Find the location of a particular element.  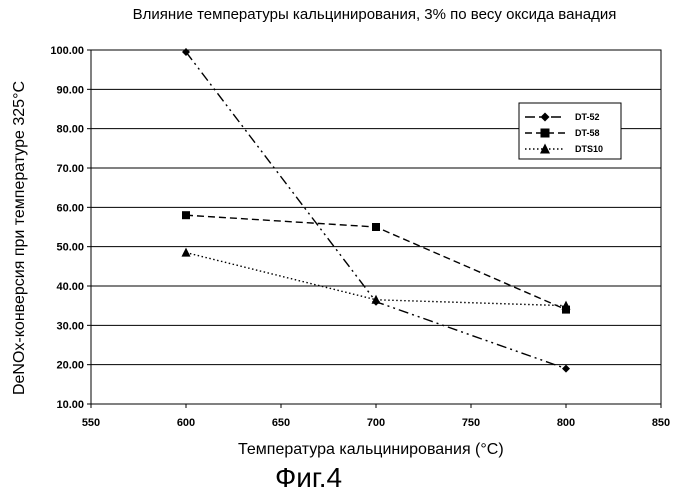

y-tick-label: 60.00 is located at coordinates (70, 208).